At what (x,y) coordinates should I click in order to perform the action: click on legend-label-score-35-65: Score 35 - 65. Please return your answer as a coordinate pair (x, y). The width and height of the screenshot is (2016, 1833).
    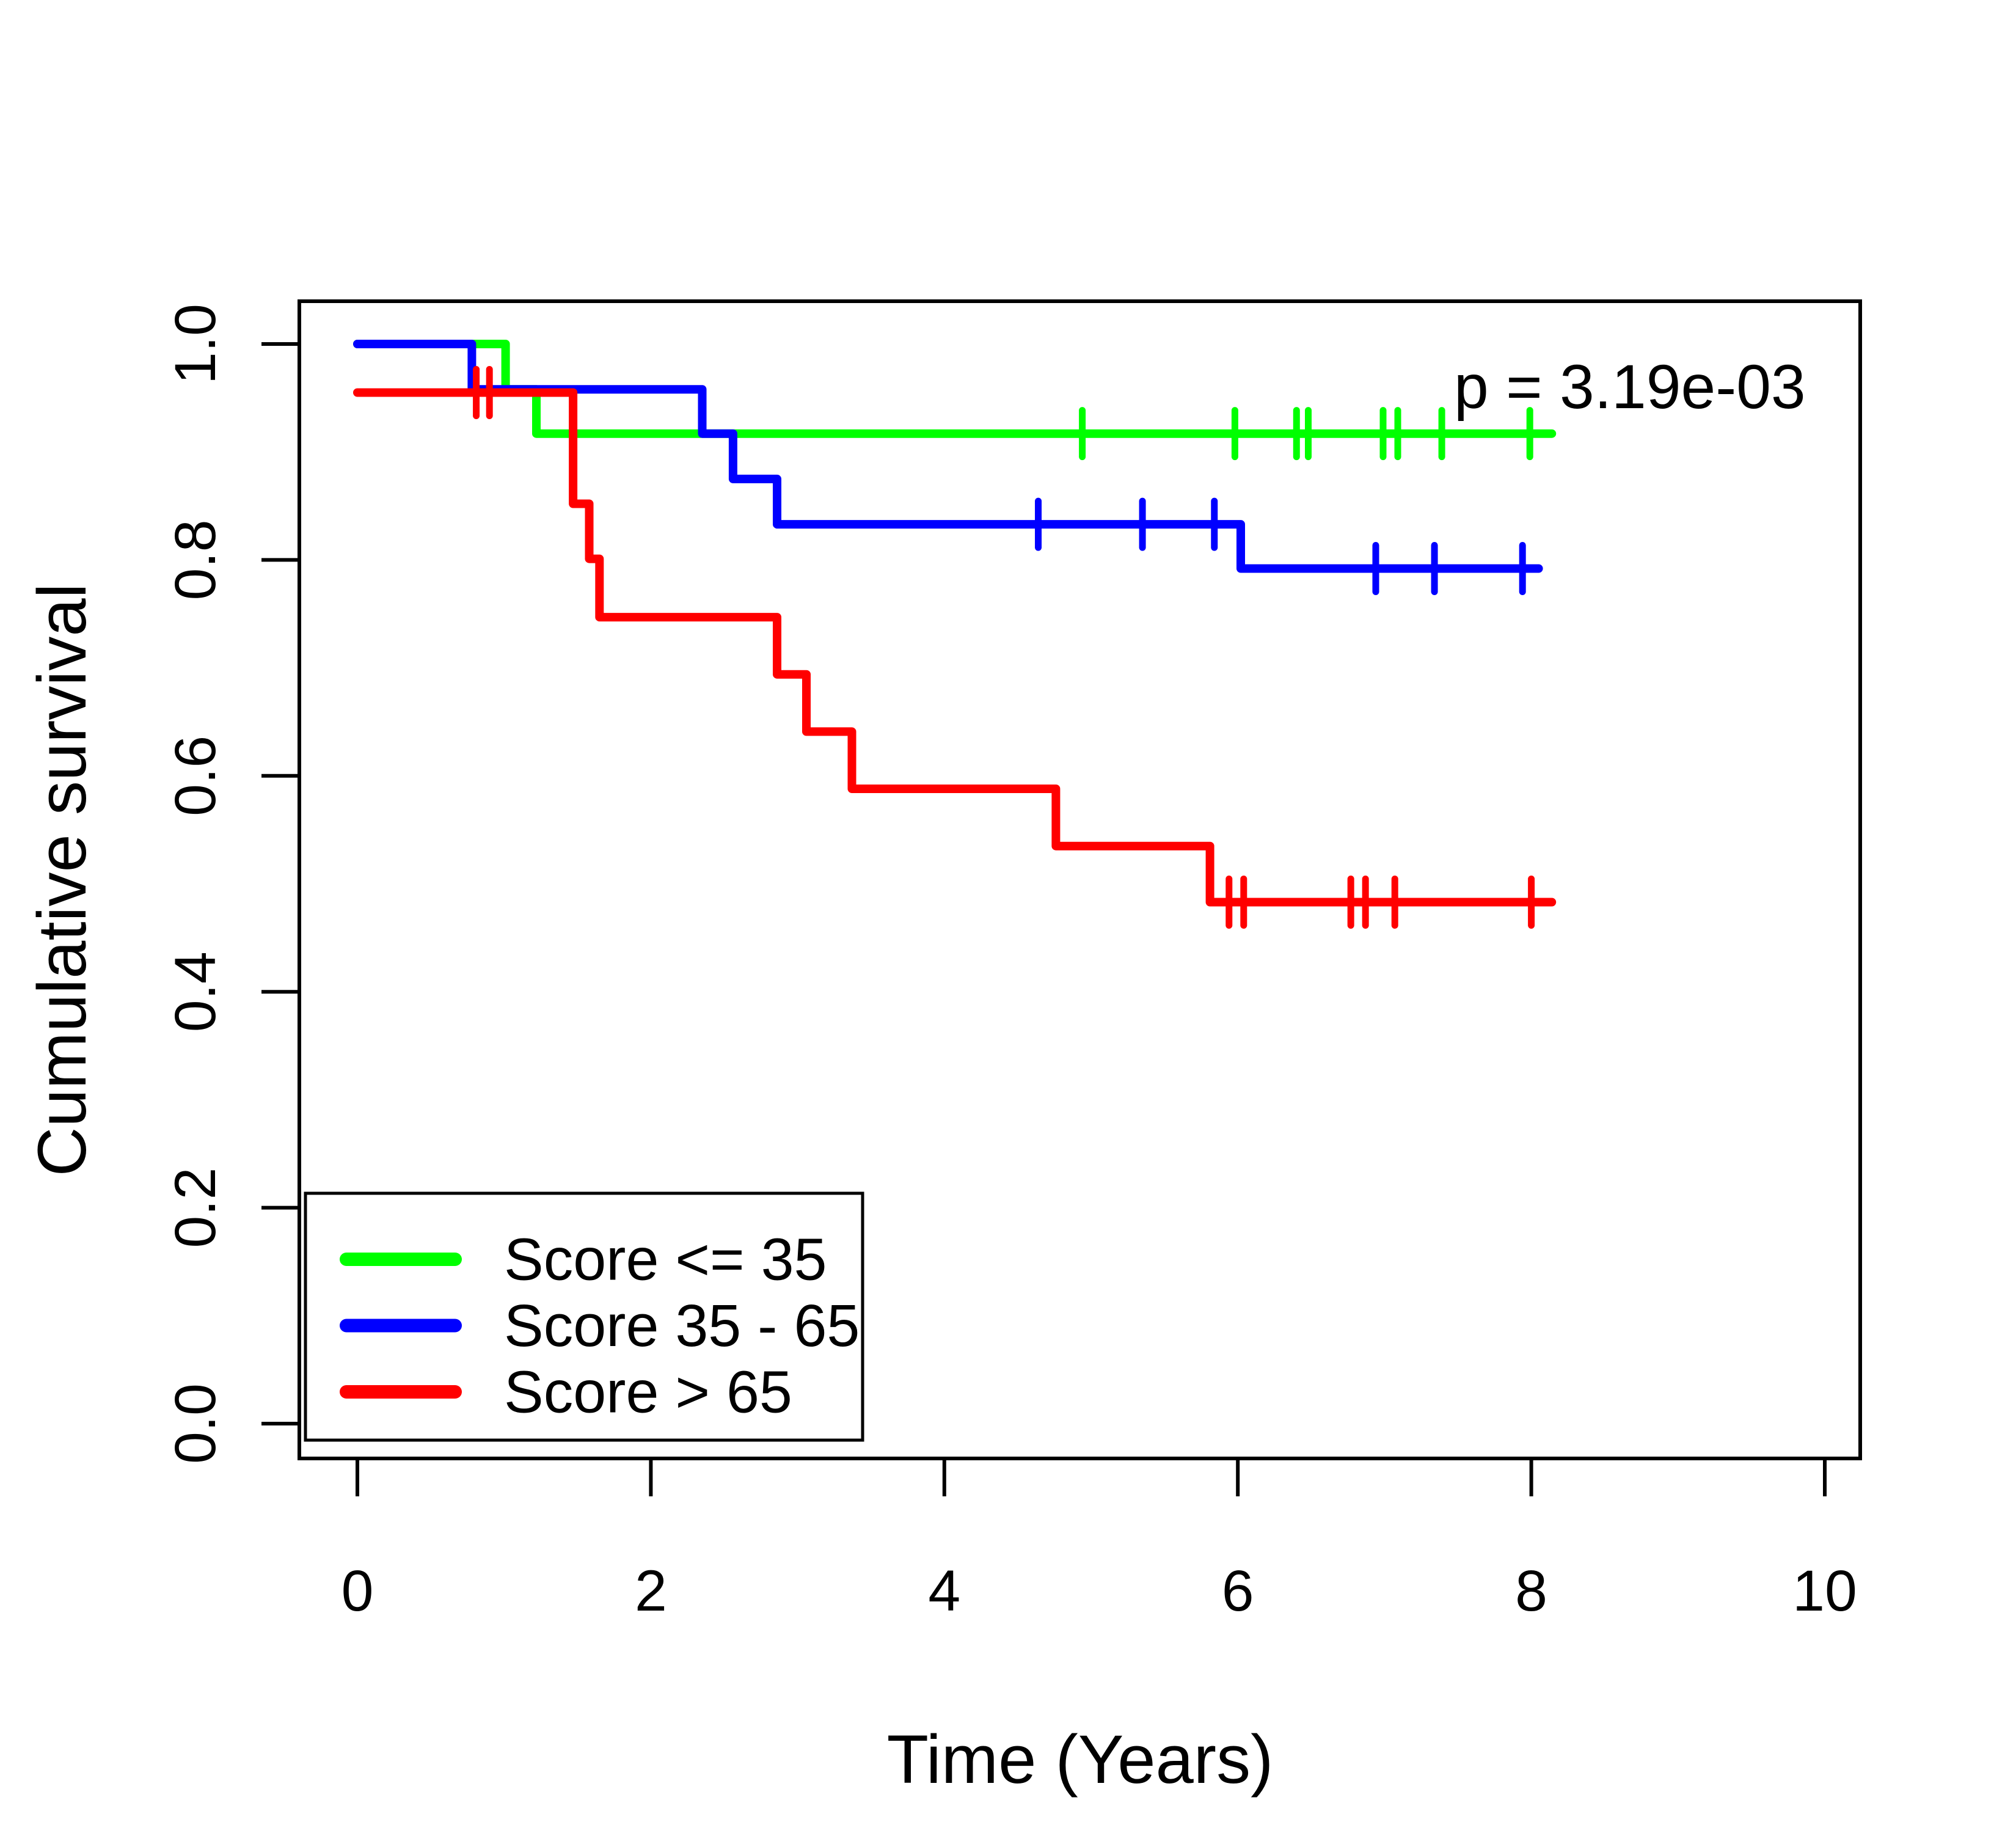
    Looking at the image, I should click on (682, 1325).